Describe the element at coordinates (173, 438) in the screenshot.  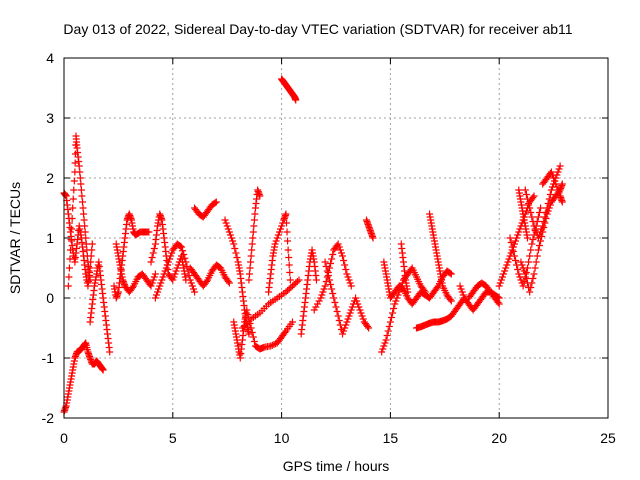
I see `x-tick-label: 5` at that location.